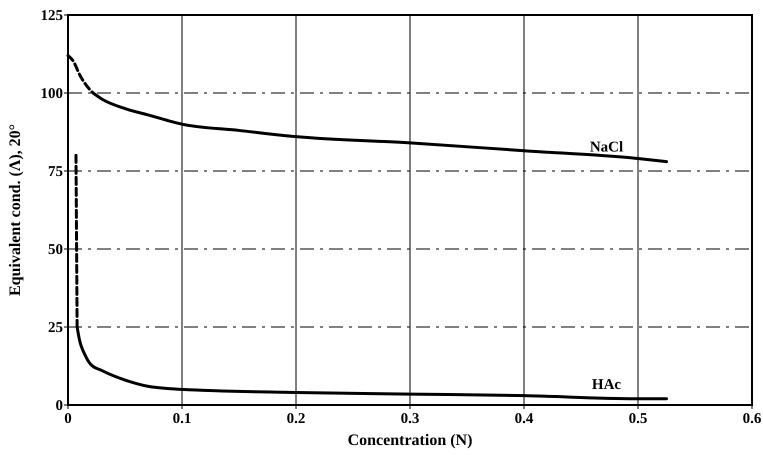 The image size is (763, 455). Describe the element at coordinates (410, 440) in the screenshot. I see `x-axis-title: Concentration (N)` at that location.